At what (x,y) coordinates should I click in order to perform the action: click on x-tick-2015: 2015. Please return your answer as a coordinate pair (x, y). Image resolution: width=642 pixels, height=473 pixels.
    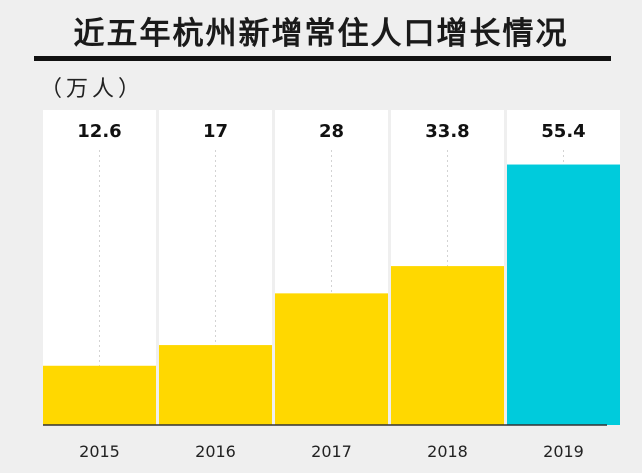
    Looking at the image, I should click on (99, 451).